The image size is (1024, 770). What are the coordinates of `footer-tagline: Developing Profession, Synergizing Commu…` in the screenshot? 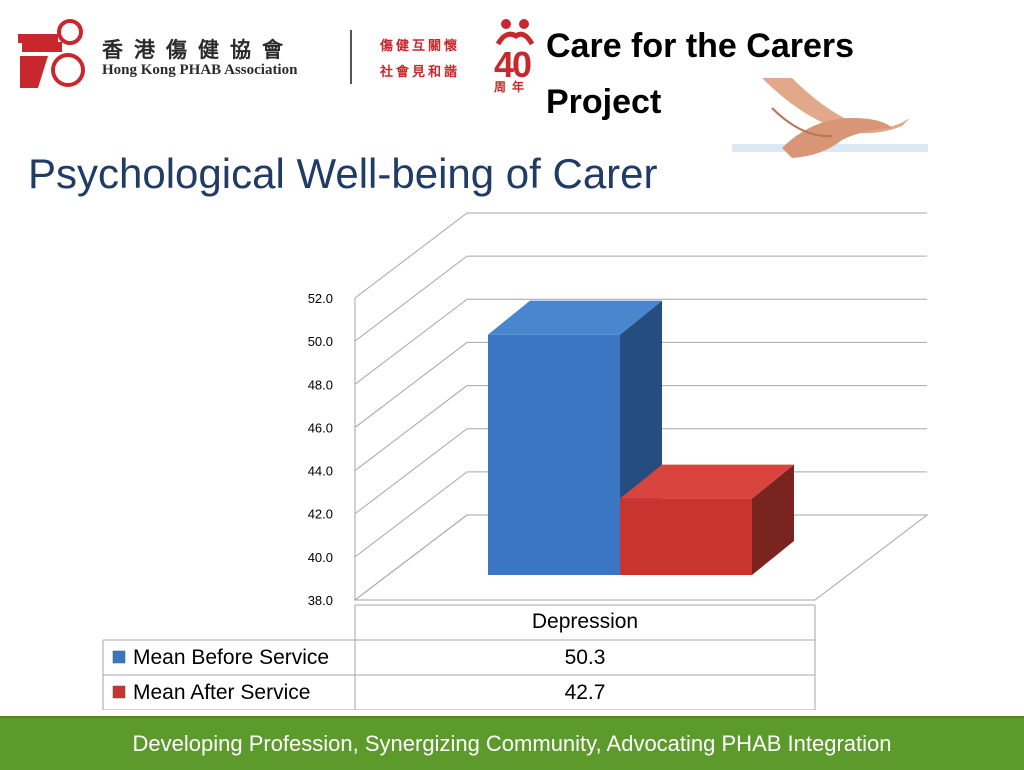 It's located at (512, 743).